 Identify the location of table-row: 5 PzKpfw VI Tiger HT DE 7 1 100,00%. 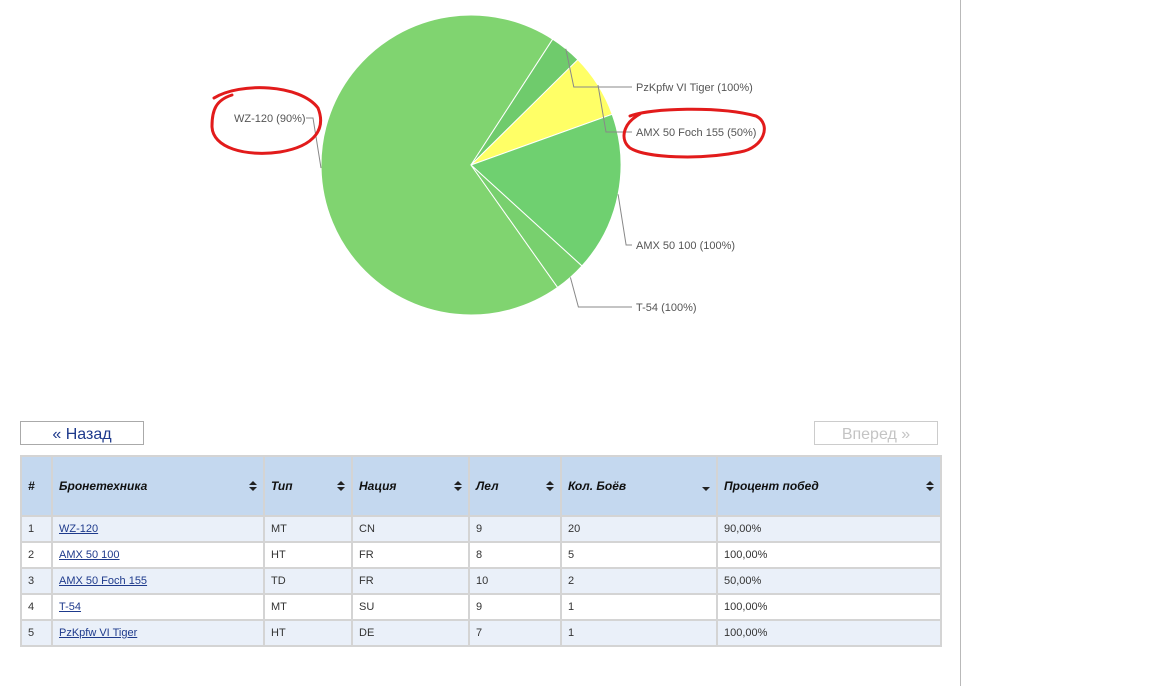
(481, 633).